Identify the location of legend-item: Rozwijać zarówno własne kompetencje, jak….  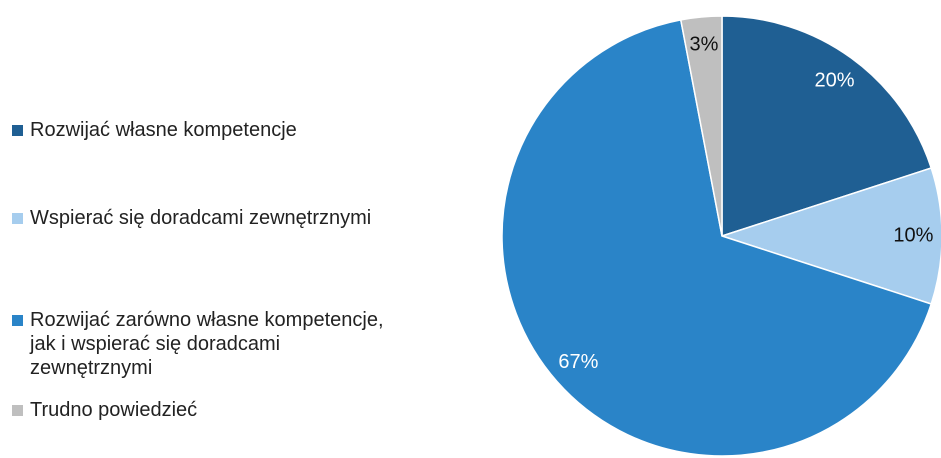
(201, 344).